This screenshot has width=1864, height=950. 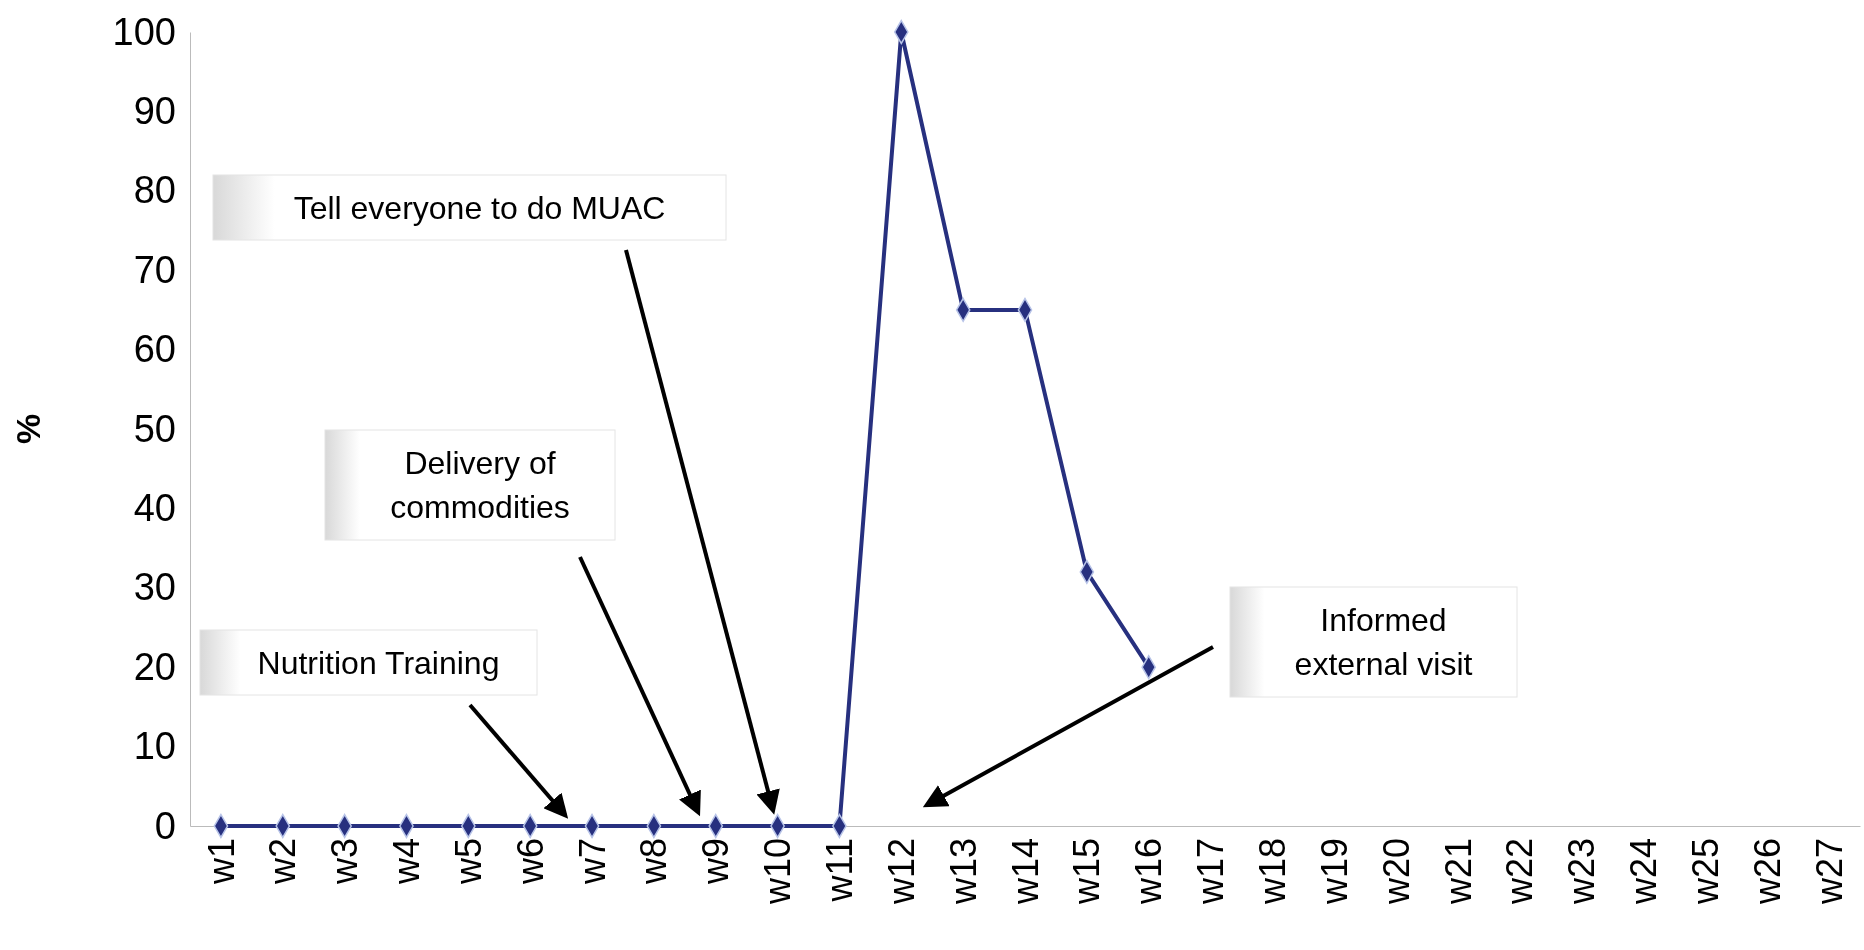 What do you see at coordinates (901, 872) in the screenshot?
I see `x-tick-label: w12` at bounding box center [901, 872].